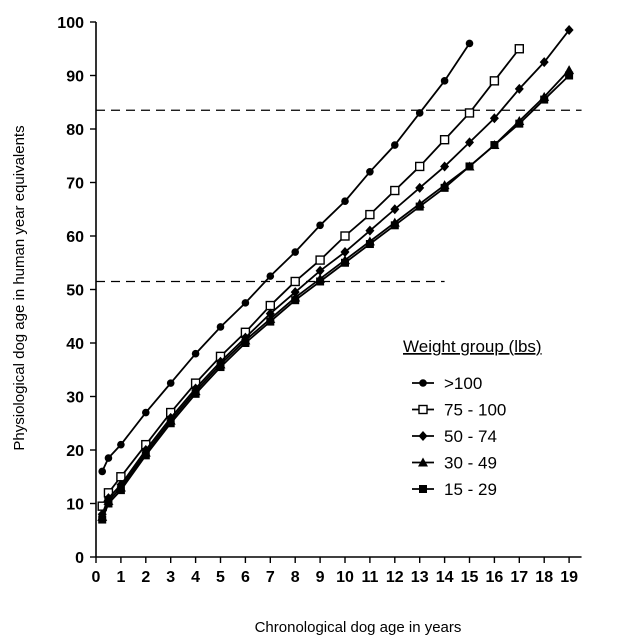 Image resolution: width=628 pixels, height=635 pixels. What do you see at coordinates (472, 346) in the screenshot?
I see `legend-title: Weight group (lbs)` at bounding box center [472, 346].